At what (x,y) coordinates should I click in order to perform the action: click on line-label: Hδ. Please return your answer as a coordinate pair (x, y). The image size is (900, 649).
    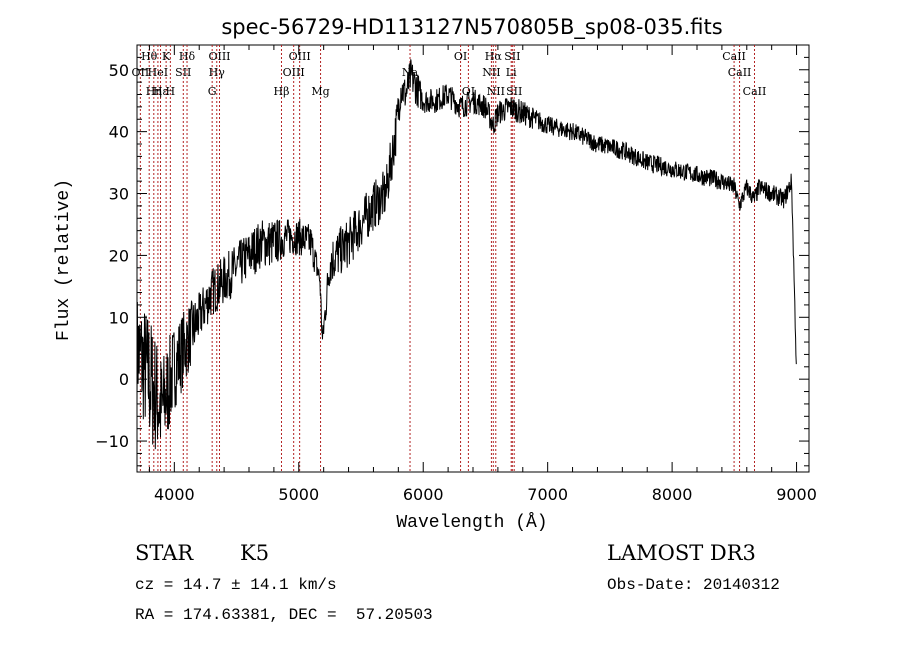
    Looking at the image, I should click on (187, 56).